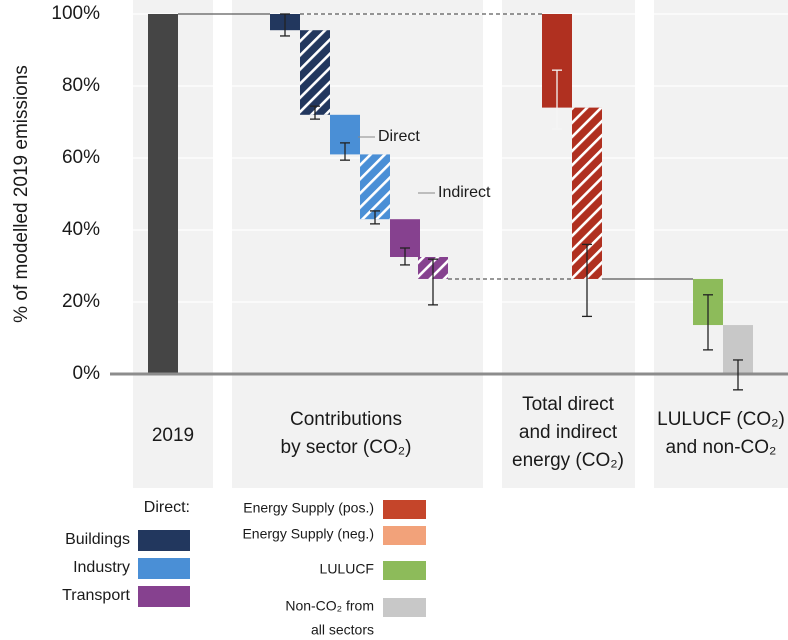 The height and width of the screenshot is (640, 788). Describe the element at coordinates (346, 447) in the screenshot. I see `group-label: by sector (CO₂)` at that location.